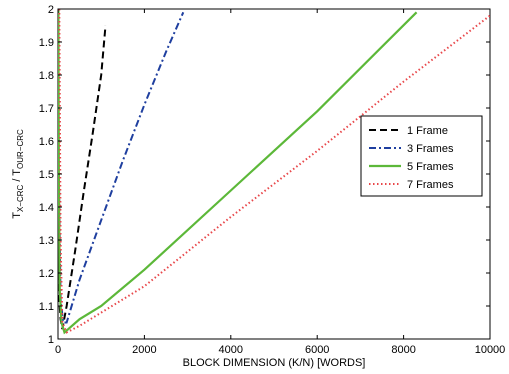 The width and height of the screenshot is (509, 374). What do you see at coordinates (490, 350) in the screenshot?
I see `x-tick-label: 10000` at bounding box center [490, 350].